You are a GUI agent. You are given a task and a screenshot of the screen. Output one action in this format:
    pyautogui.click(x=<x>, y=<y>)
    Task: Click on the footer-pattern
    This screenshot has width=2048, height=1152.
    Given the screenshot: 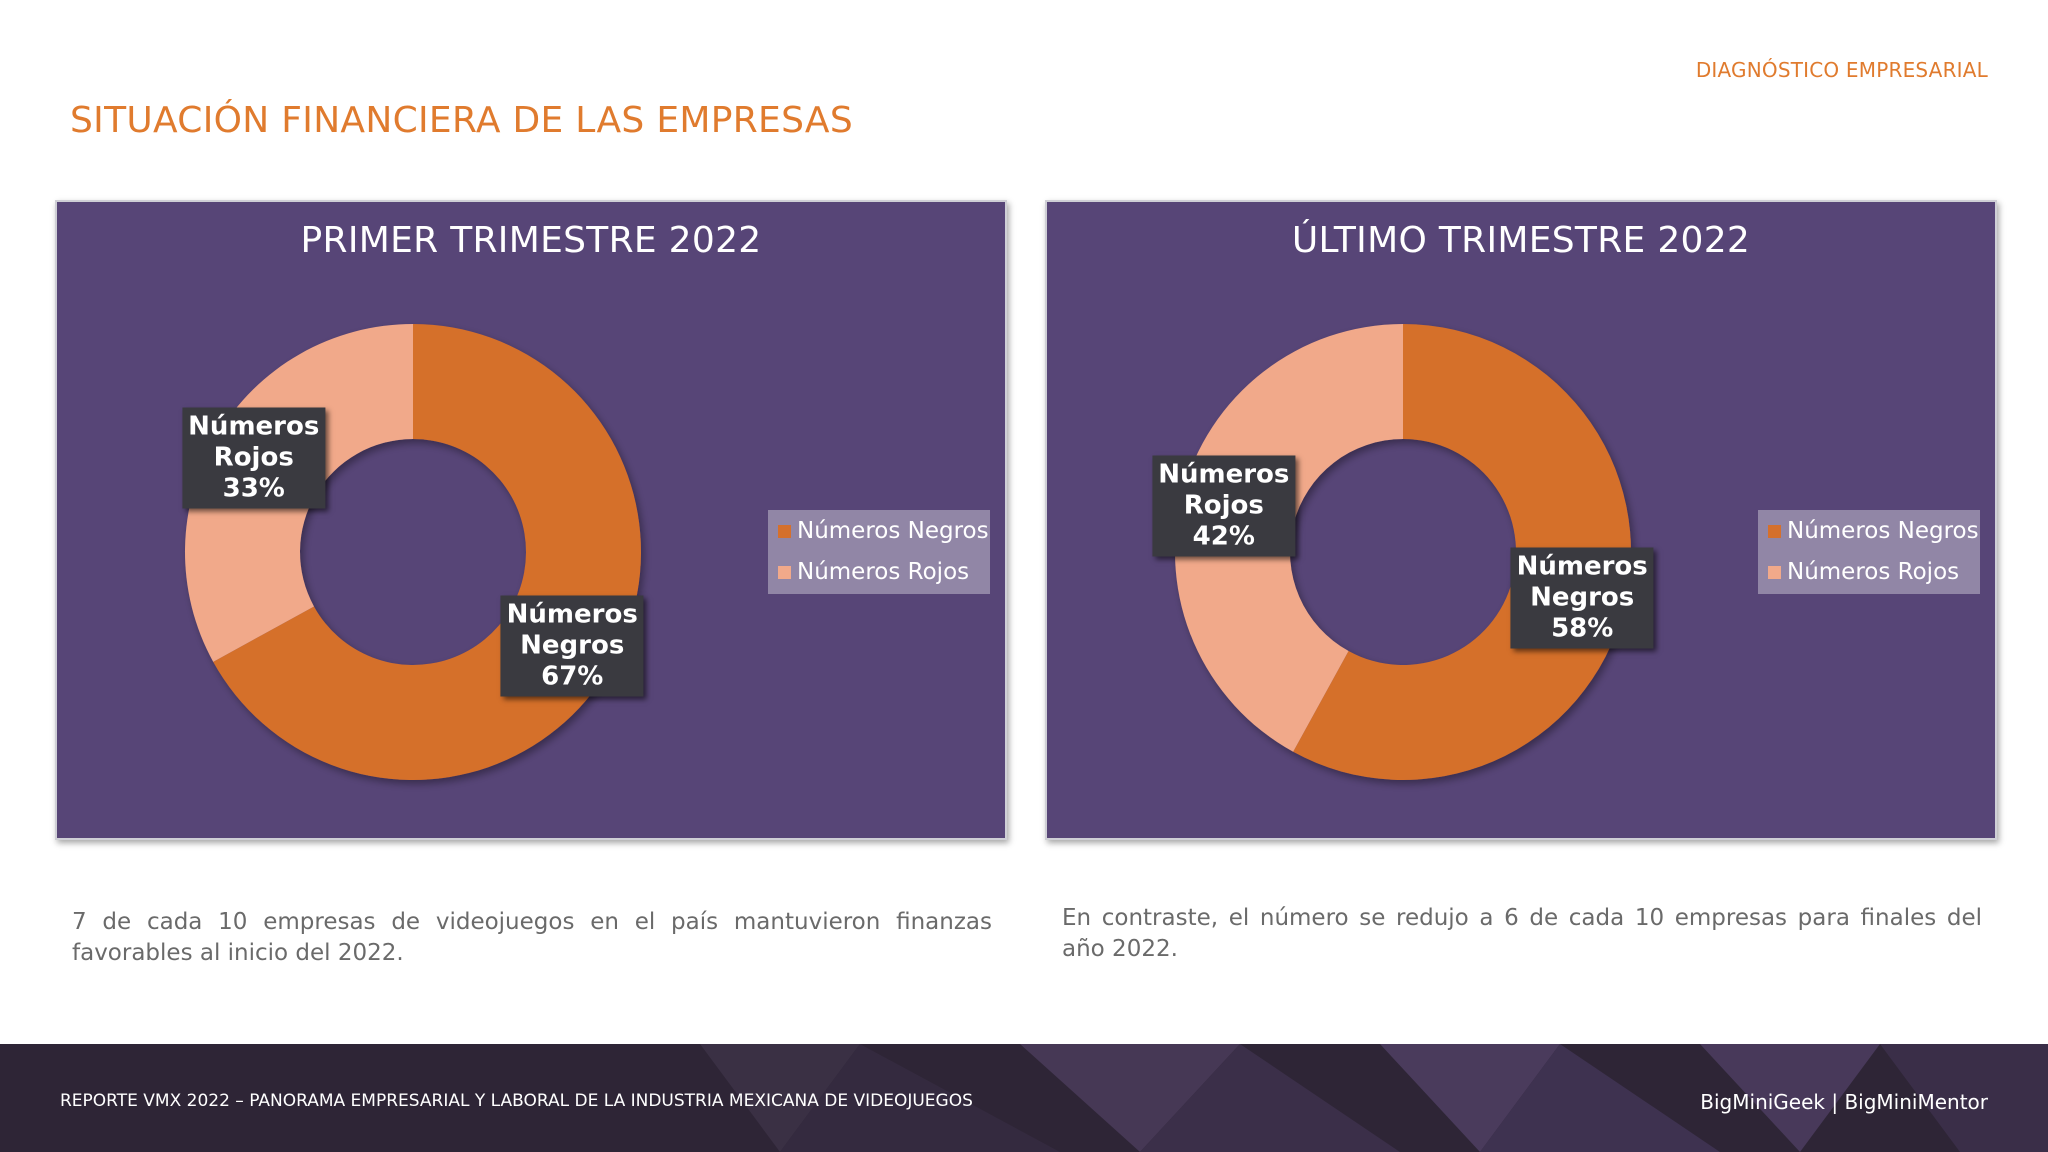 What is the action you would take?
    pyautogui.click(x=1374, y=1098)
    